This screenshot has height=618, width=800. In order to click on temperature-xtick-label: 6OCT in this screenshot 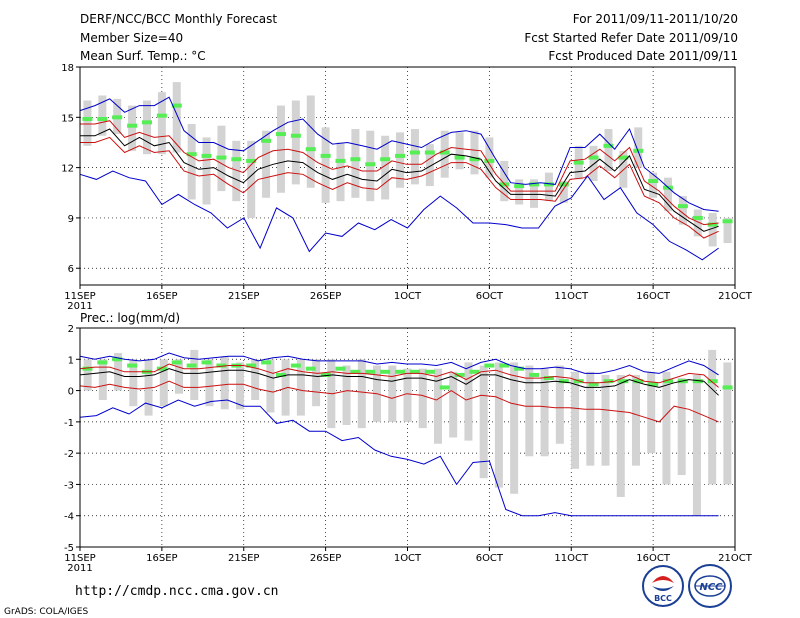, I will do `click(490, 296)`.